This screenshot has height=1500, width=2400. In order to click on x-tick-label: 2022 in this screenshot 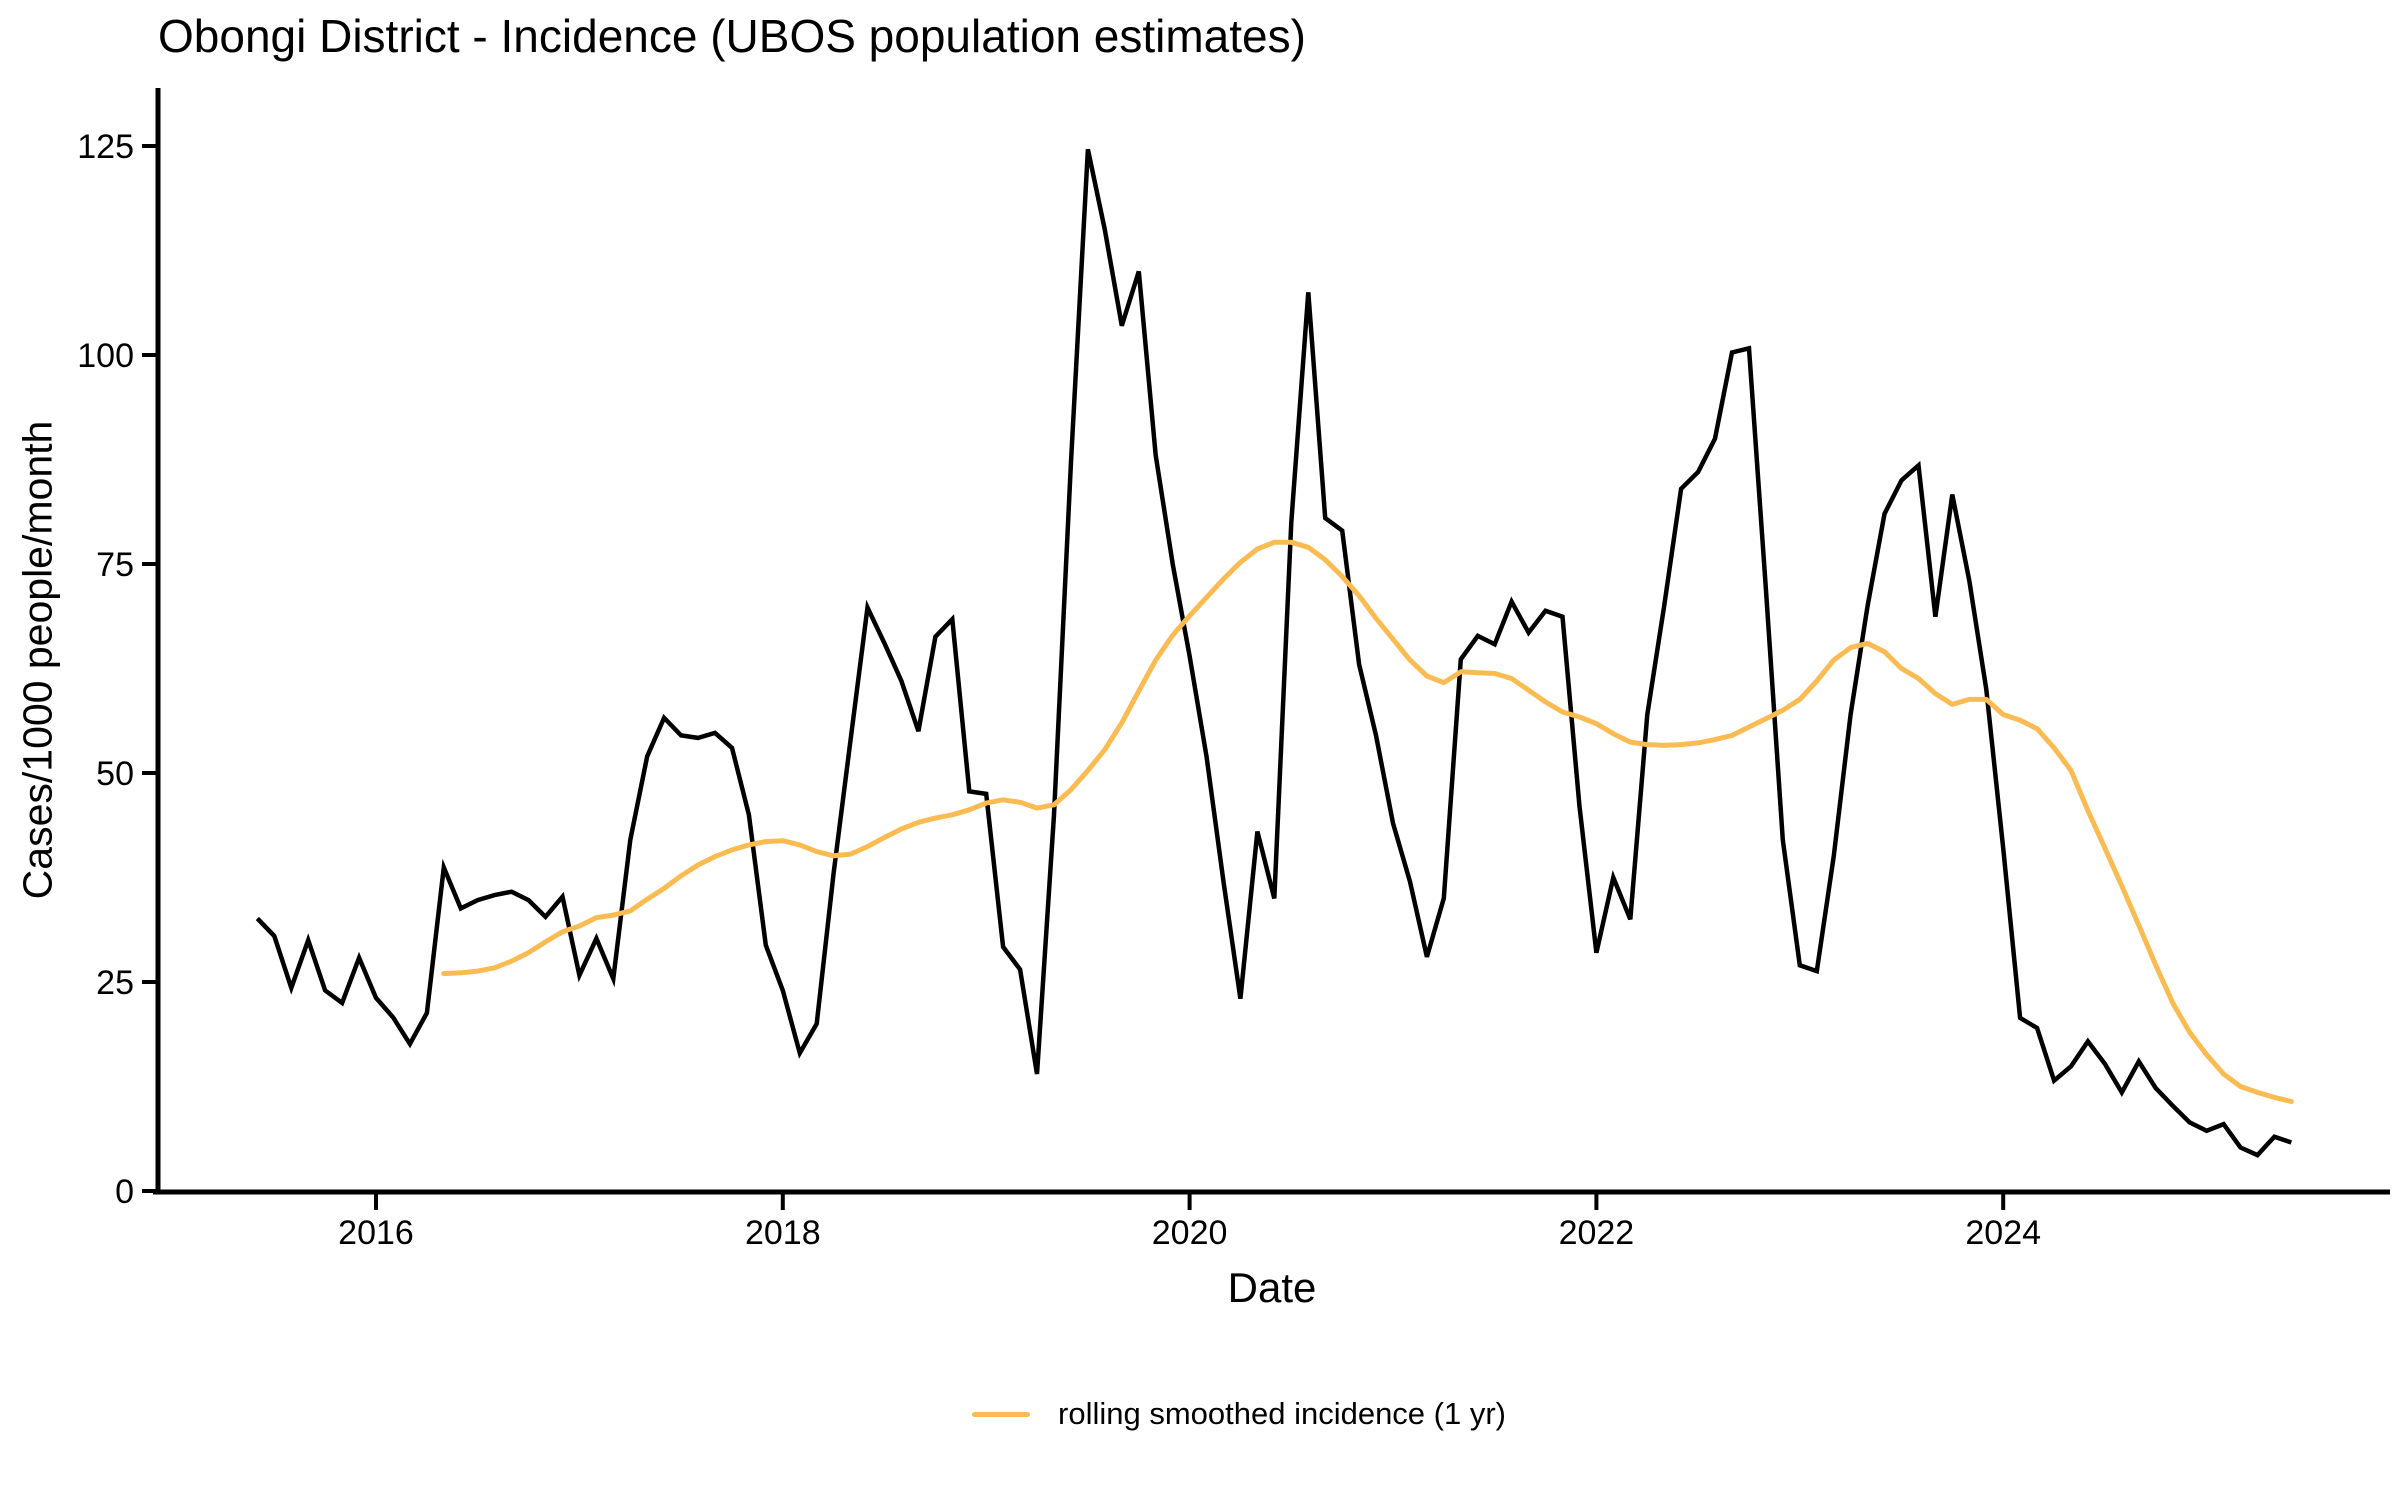, I will do `click(1597, 1233)`.